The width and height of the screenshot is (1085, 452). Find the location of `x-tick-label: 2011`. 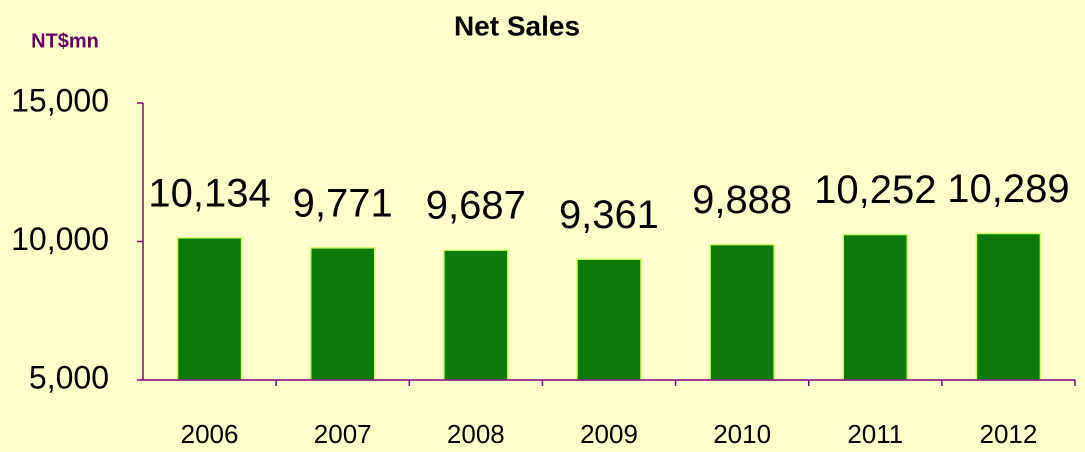

x-tick-label: 2011 is located at coordinates (875, 434).